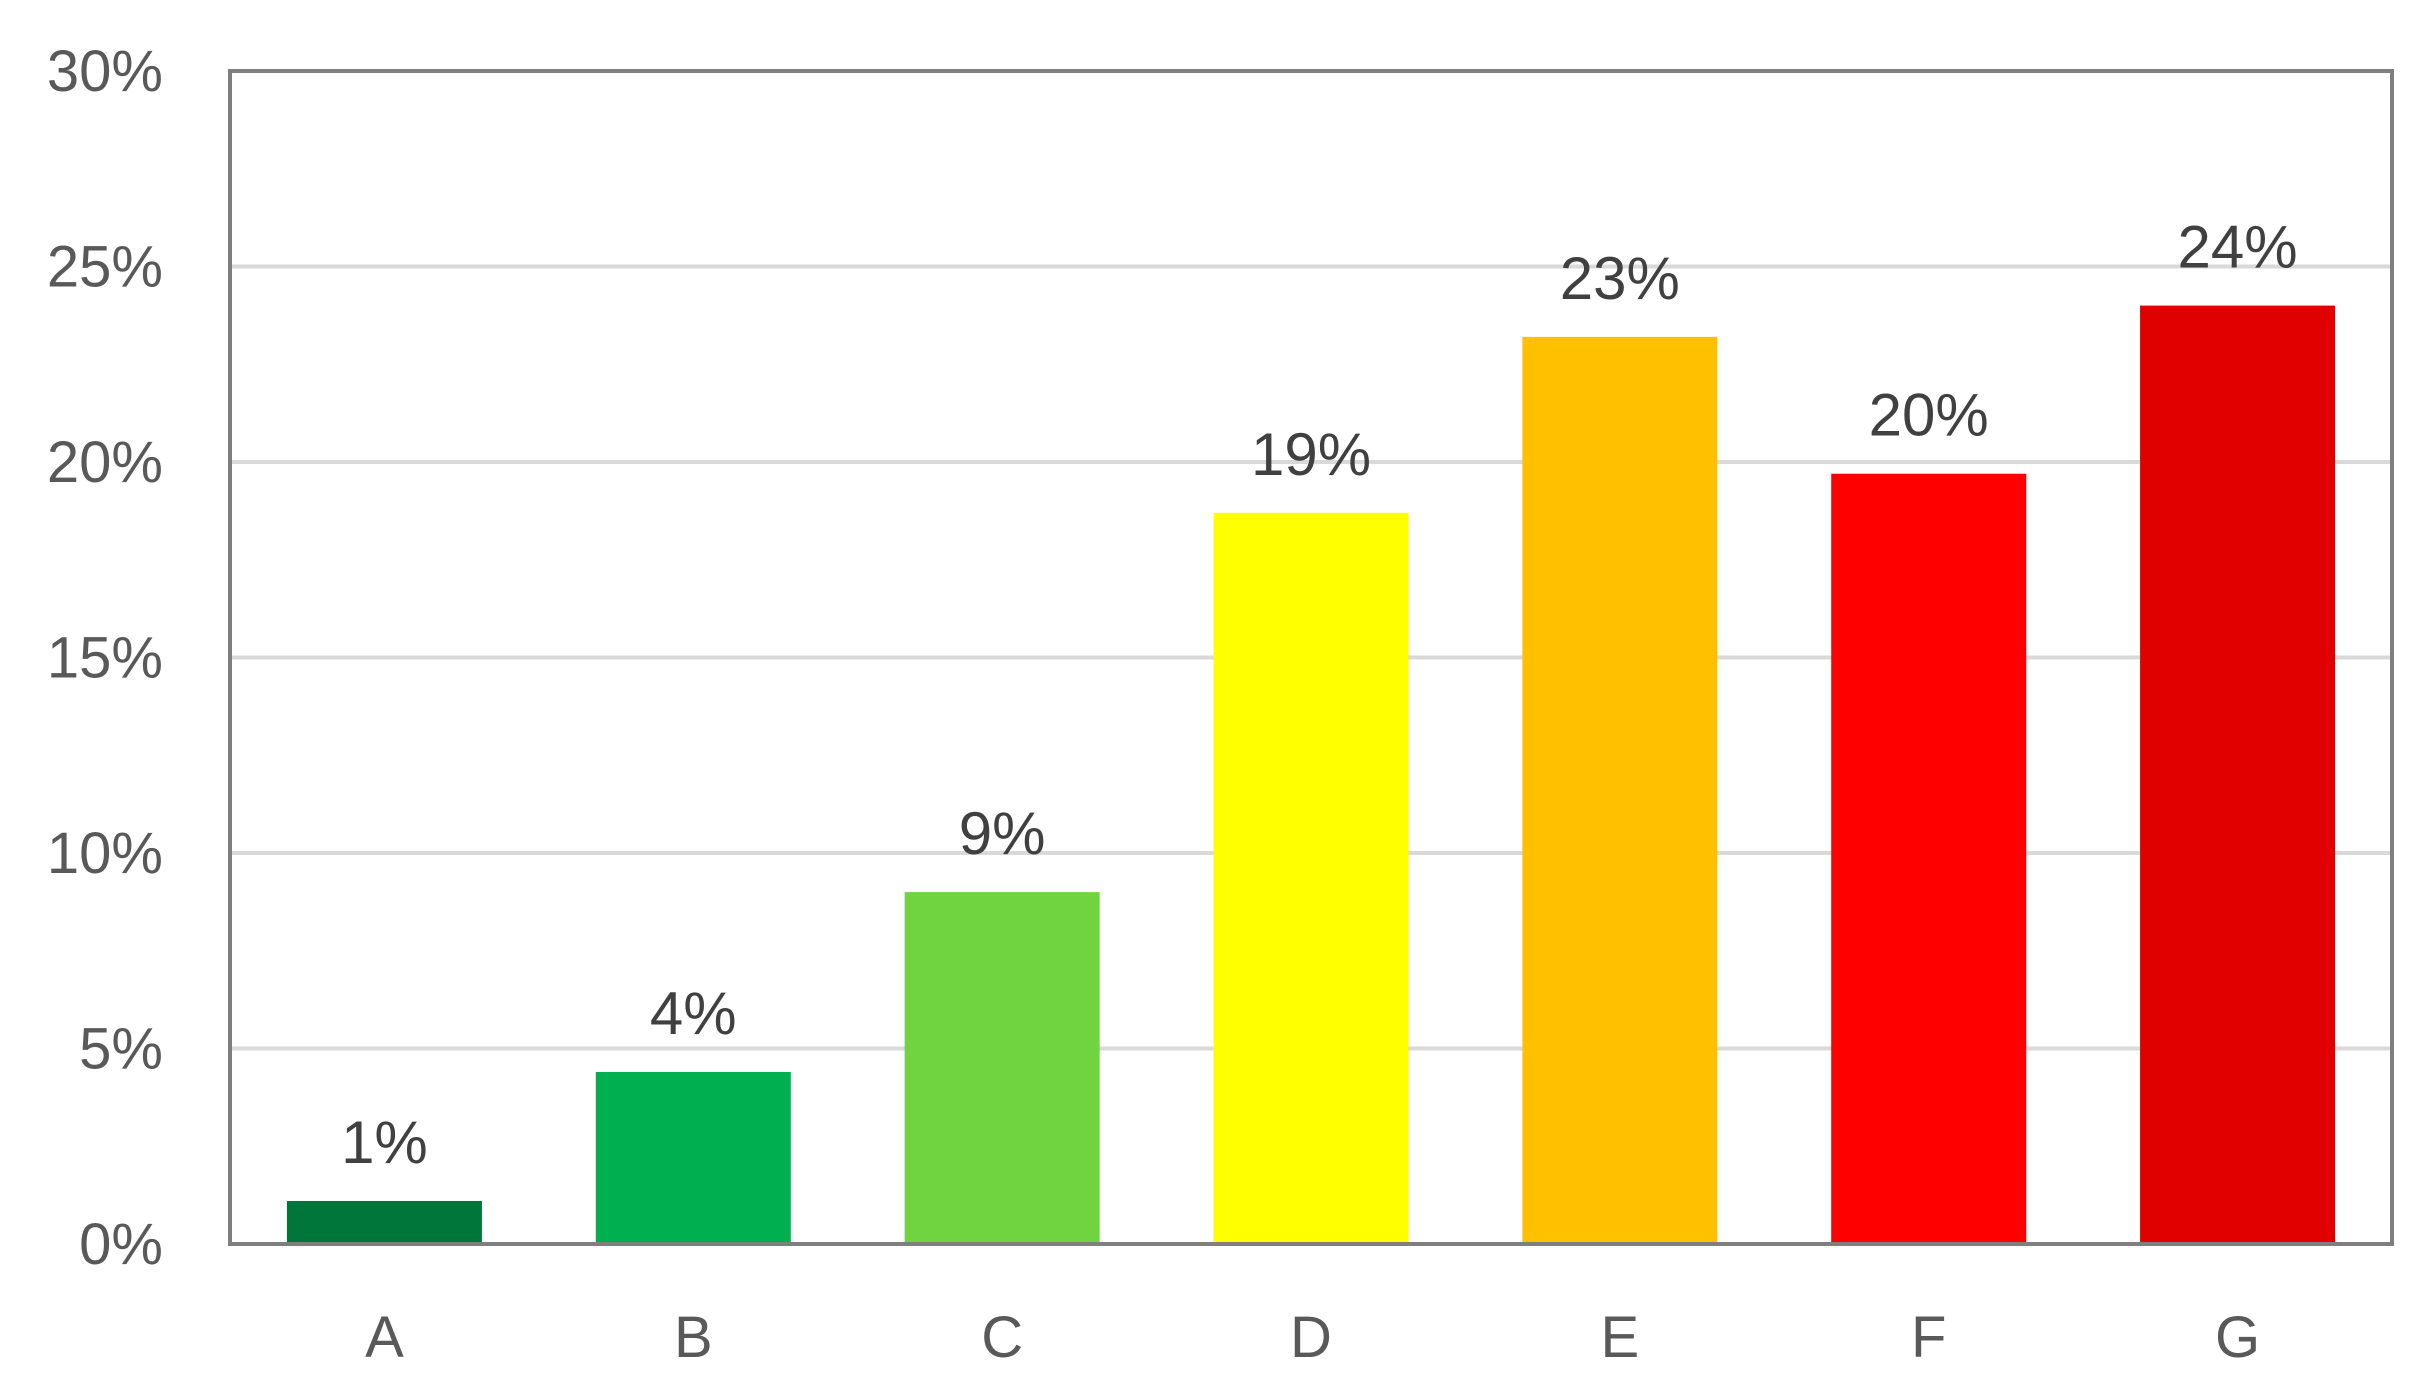 The image size is (2421, 1394). Describe the element at coordinates (1311, 454) in the screenshot. I see `data-label: 19%` at that location.